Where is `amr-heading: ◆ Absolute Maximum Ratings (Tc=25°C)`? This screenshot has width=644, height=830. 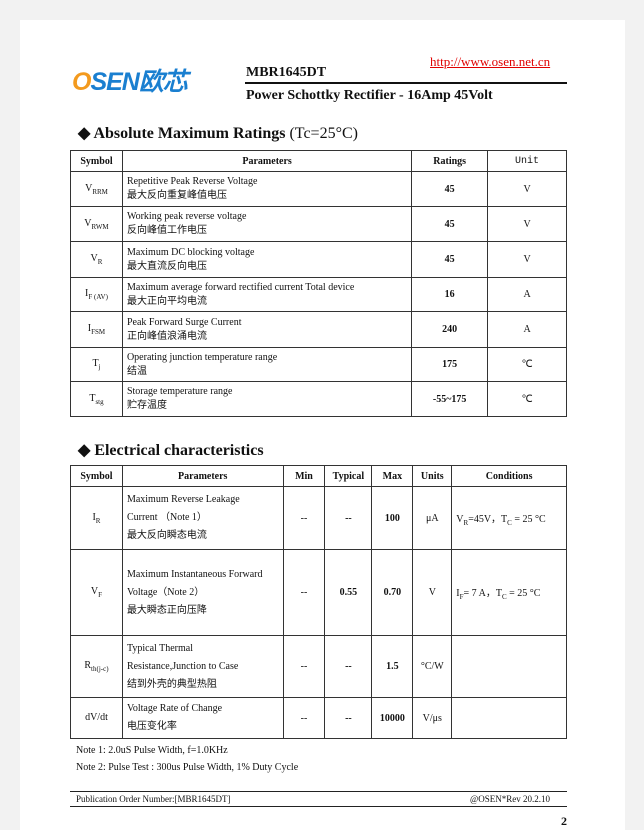
amr-heading: ◆ Absolute Maximum Ratings (Tc=25°C) is located at coordinates (218, 133).